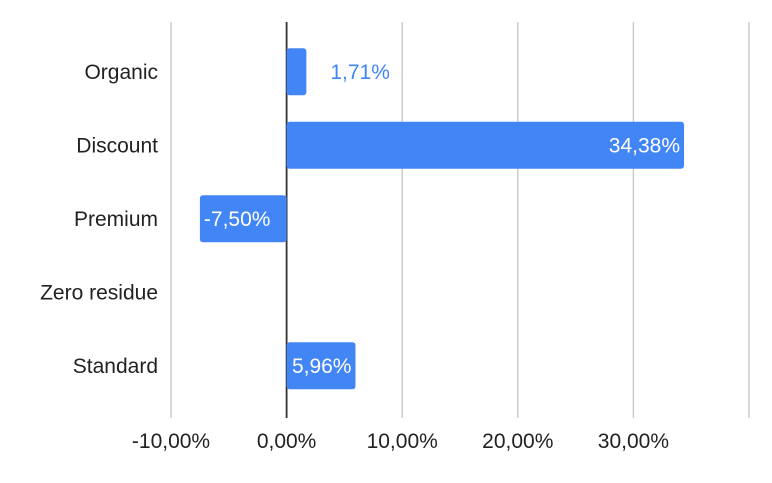 This screenshot has width=772, height=483. Describe the element at coordinates (99, 292) in the screenshot. I see `category-label: Zero residue` at that location.